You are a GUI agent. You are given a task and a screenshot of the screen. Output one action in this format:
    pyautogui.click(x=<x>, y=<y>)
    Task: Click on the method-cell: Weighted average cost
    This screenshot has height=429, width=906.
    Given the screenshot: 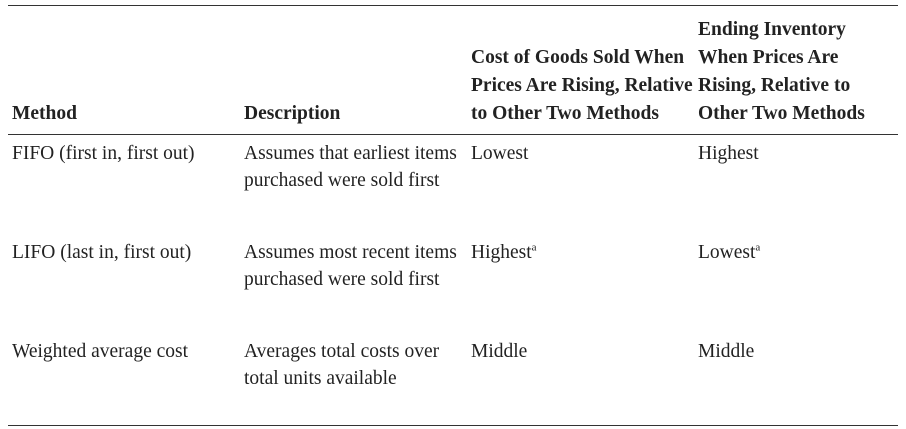 What is the action you would take?
    pyautogui.click(x=100, y=351)
    